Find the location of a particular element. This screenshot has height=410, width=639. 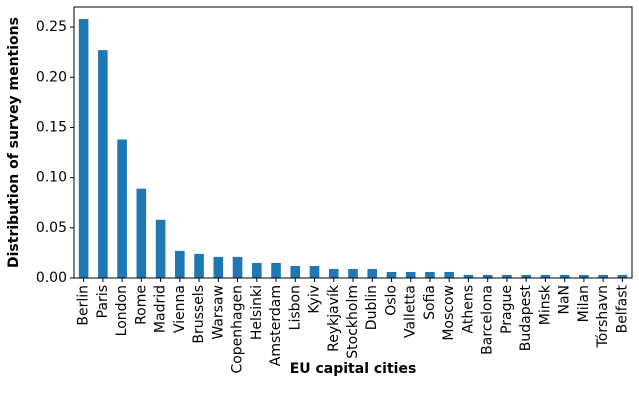

x-axis-title: EU capital cities is located at coordinates (353, 369).